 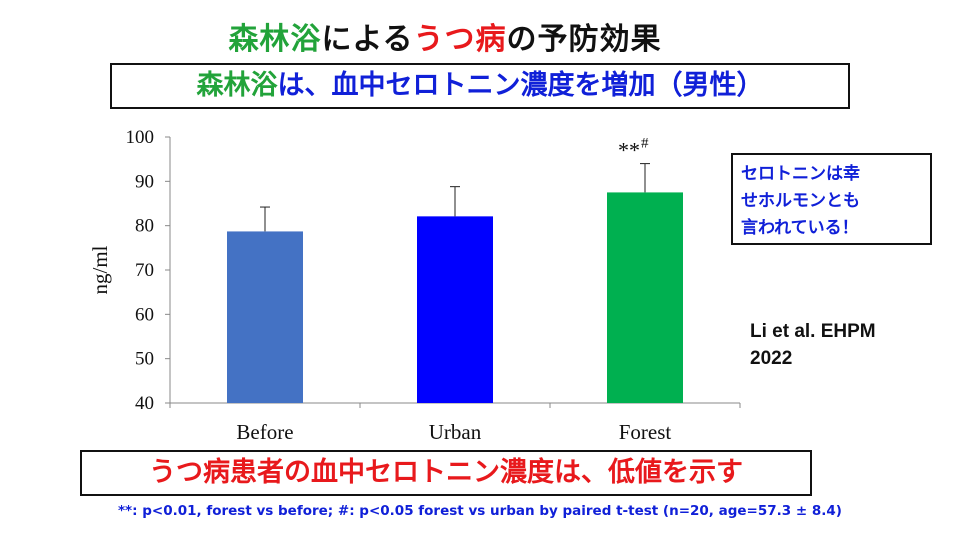 I want to click on serotonin-note-box: セロトニンは幸 せホルモンとも 言われている！, so click(x=831, y=199).